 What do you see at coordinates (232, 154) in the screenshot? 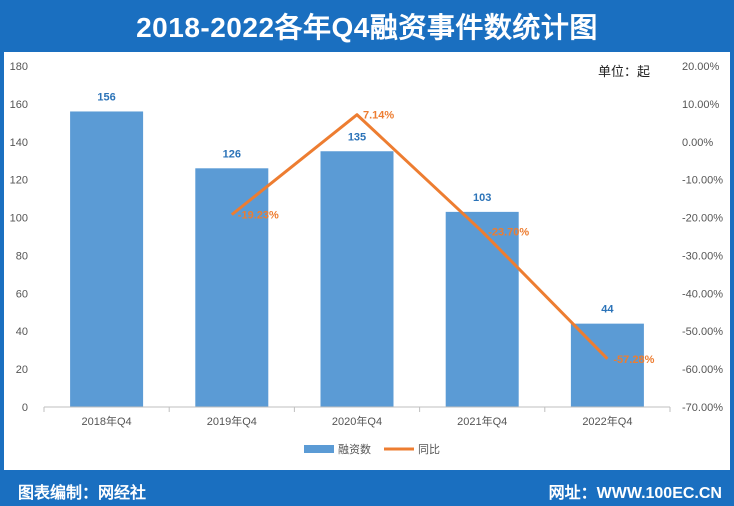
I see `bar-value-label: 126` at bounding box center [232, 154].